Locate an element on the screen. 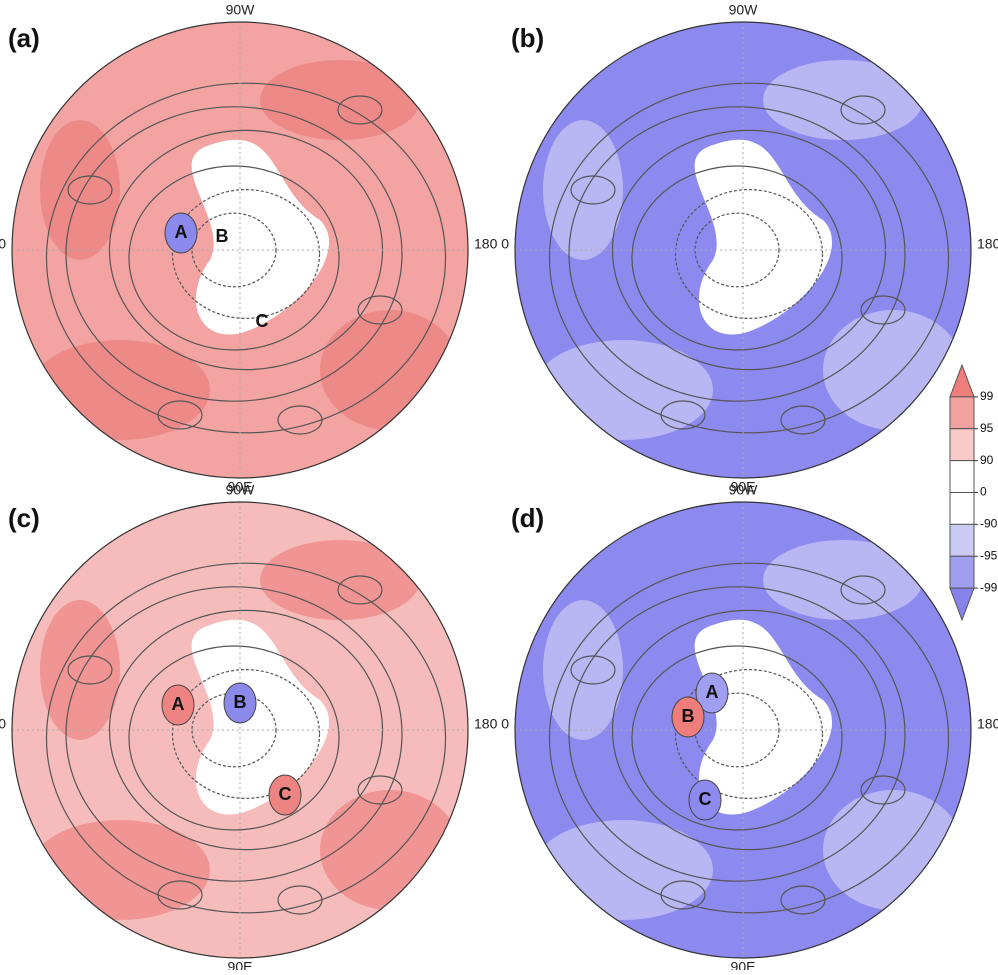 The width and height of the screenshot is (998, 975). colorbar-label: -95 is located at coordinates (989, 555).